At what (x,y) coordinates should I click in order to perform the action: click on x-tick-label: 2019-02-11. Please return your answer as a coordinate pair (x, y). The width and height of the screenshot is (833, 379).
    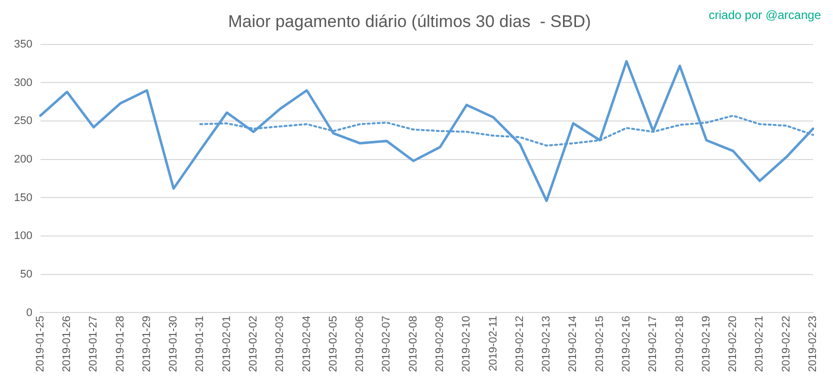
    Looking at the image, I should click on (493, 344).